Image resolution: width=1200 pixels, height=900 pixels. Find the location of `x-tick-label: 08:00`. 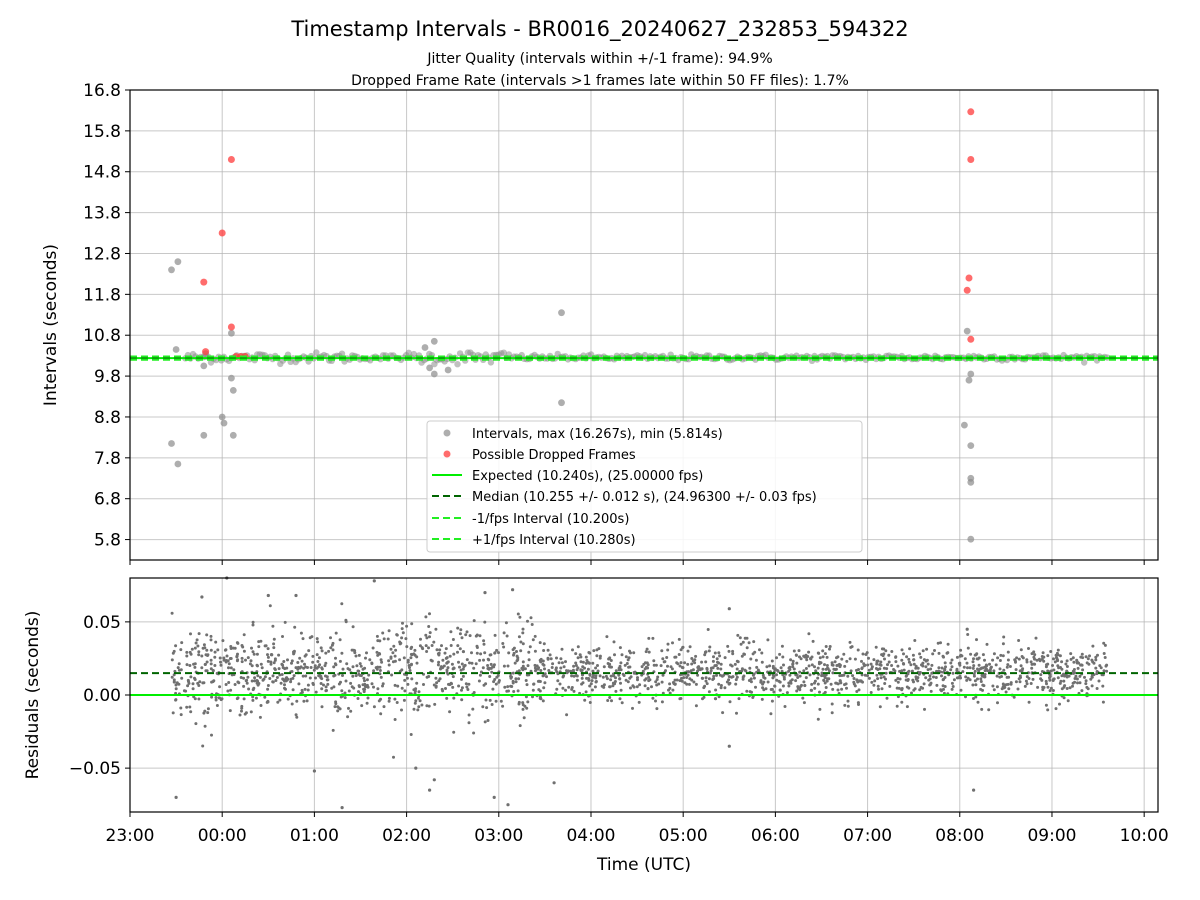

x-tick-label: 08:00 is located at coordinates (959, 836).